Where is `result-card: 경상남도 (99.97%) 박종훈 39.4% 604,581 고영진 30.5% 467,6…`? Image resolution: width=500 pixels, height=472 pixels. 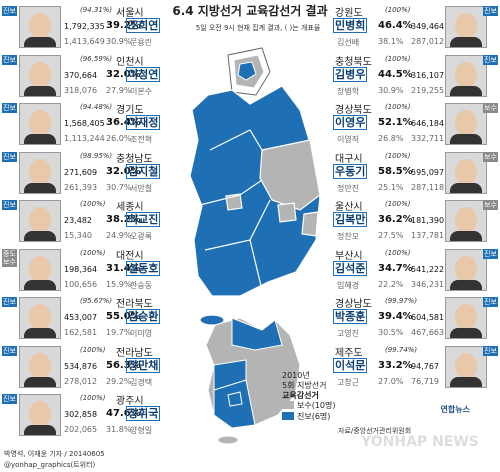 result-card: 경상남도 (99.97%) 박종훈 39.4% 604,581 고영진 30.5% 467,6… is located at coordinates (415, 318).